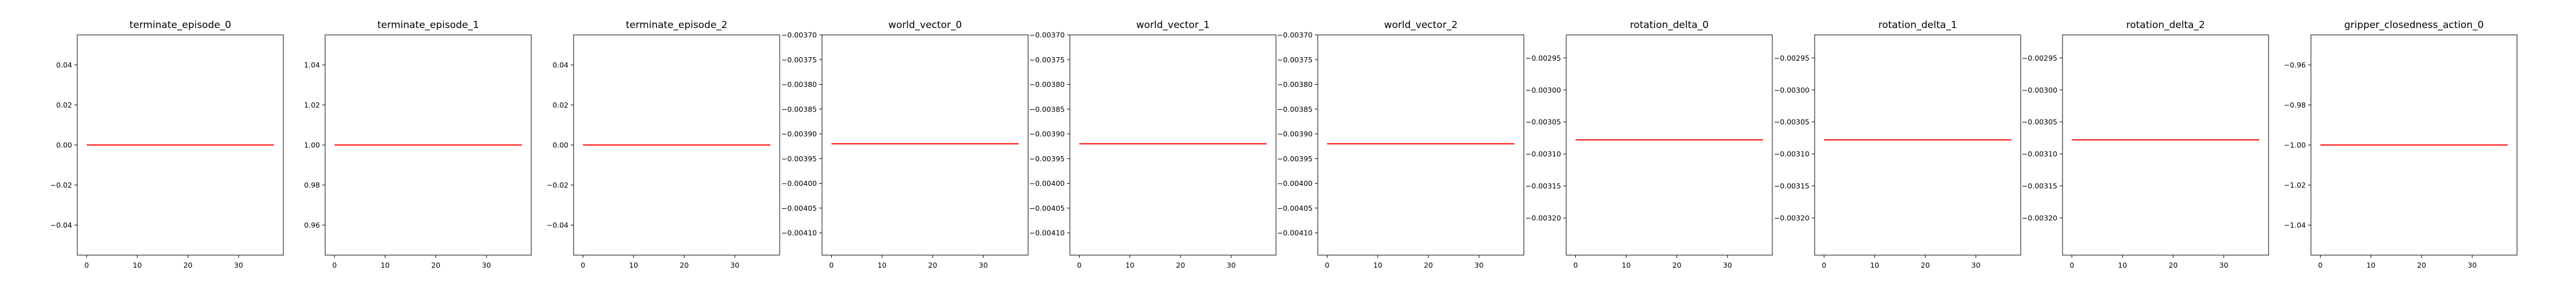  What do you see at coordinates (2295, 225) in the screenshot?
I see `y-tick-label: −1.04` at bounding box center [2295, 225].